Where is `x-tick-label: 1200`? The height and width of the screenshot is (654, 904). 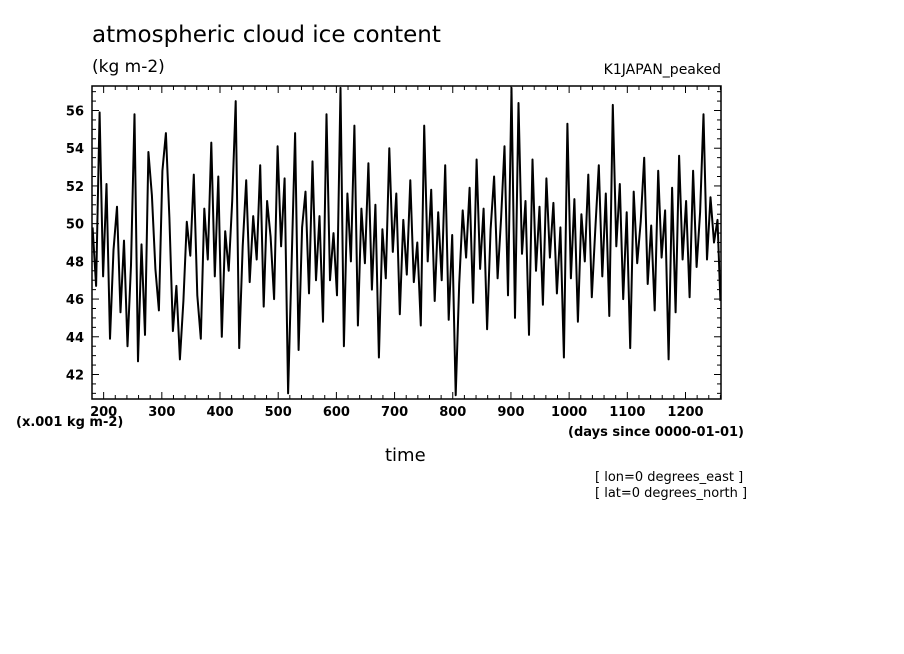 x-tick-label: 1200 is located at coordinates (685, 412).